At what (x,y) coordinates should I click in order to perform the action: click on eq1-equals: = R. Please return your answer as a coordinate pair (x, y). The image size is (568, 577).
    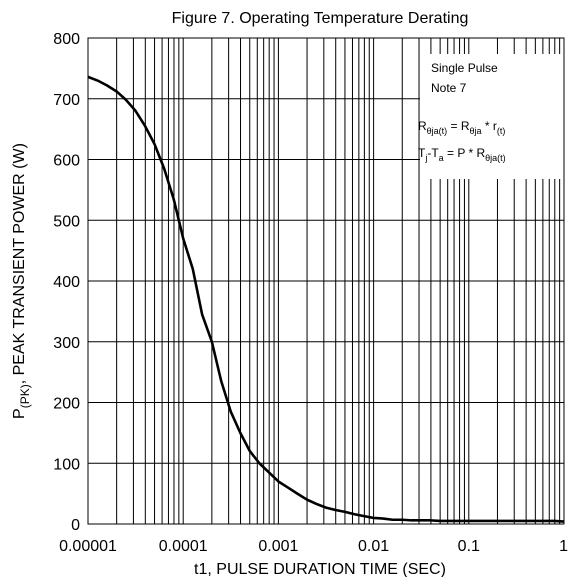
    Looking at the image, I should click on (458, 126).